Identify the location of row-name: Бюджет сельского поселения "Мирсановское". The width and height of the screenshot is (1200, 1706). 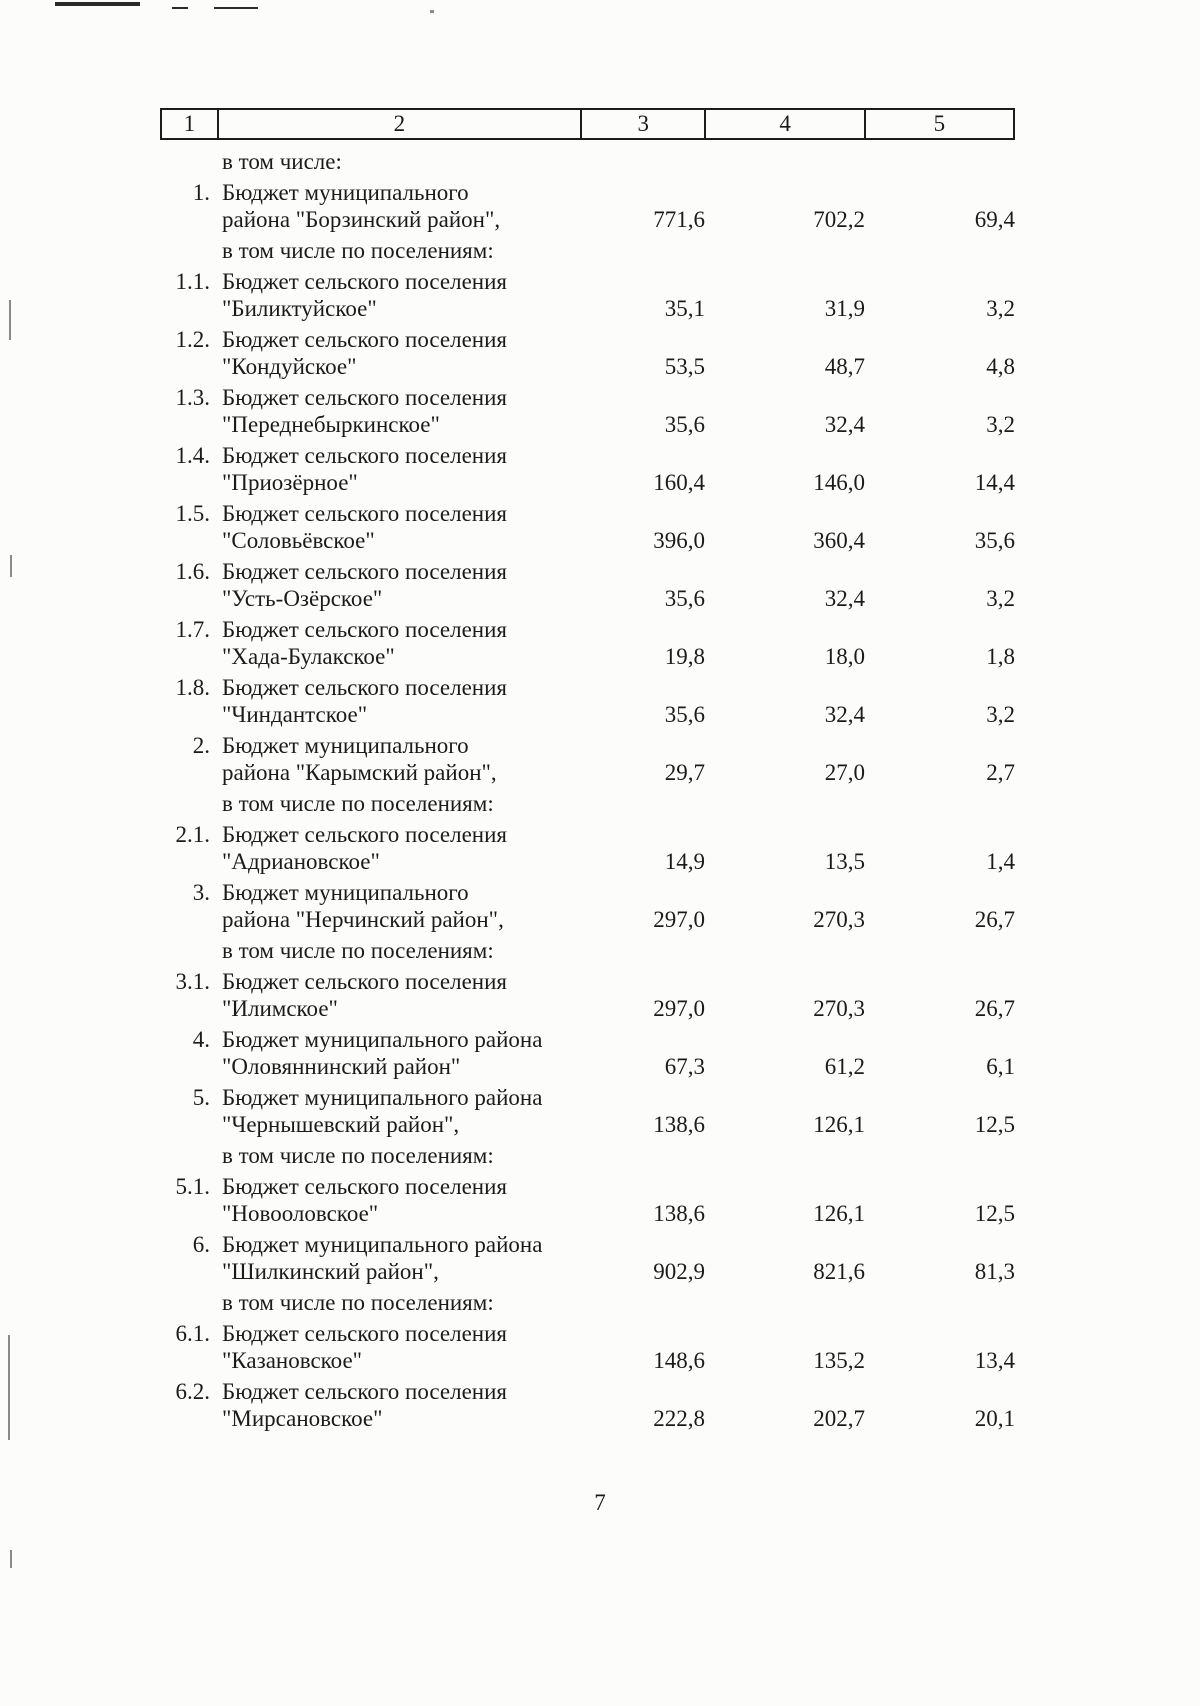
(398, 1405).